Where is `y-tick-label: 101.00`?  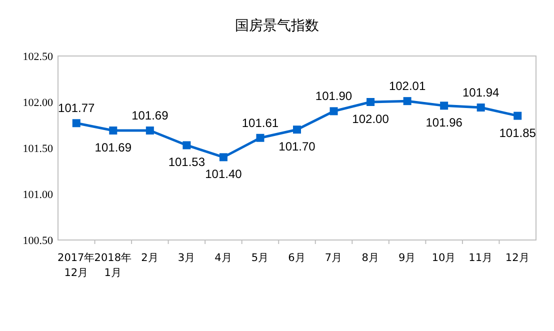 y-tick-label: 101.00 is located at coordinates (38, 195).